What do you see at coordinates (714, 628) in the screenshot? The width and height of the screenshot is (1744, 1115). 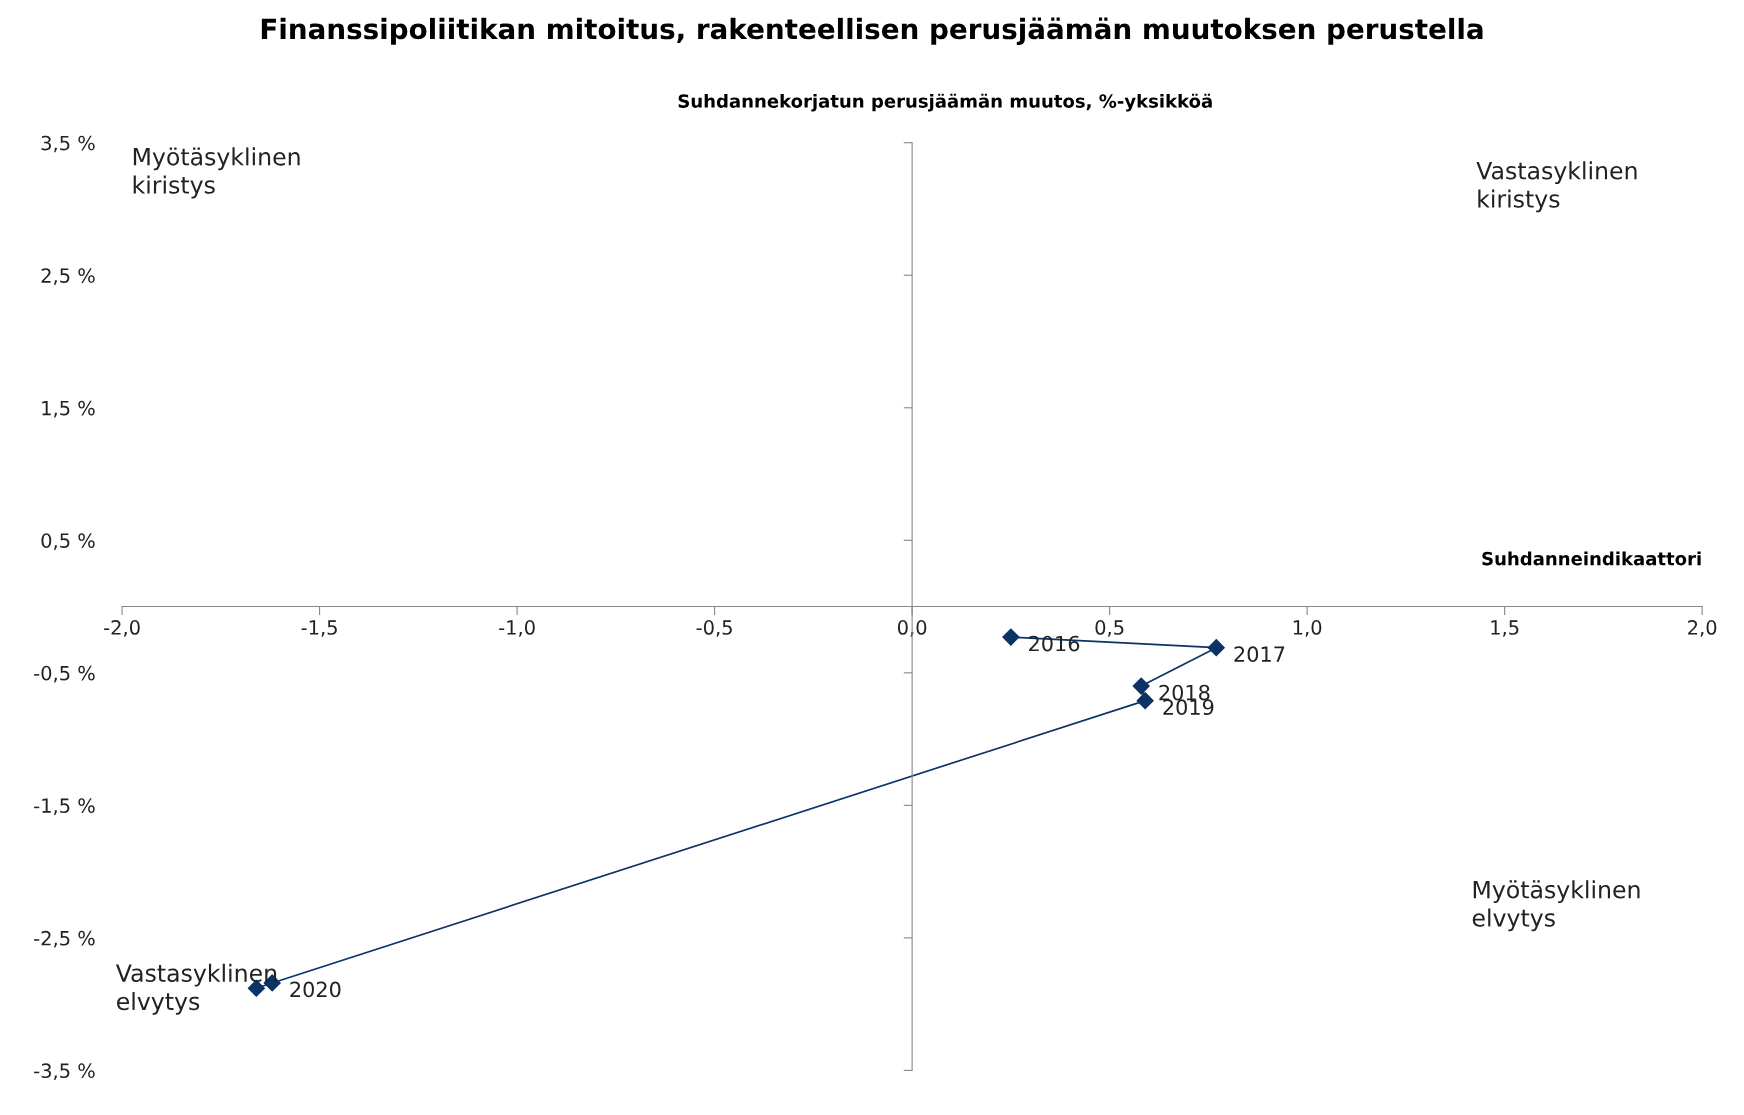 I see `x-tick-label: -0,5` at bounding box center [714, 628].